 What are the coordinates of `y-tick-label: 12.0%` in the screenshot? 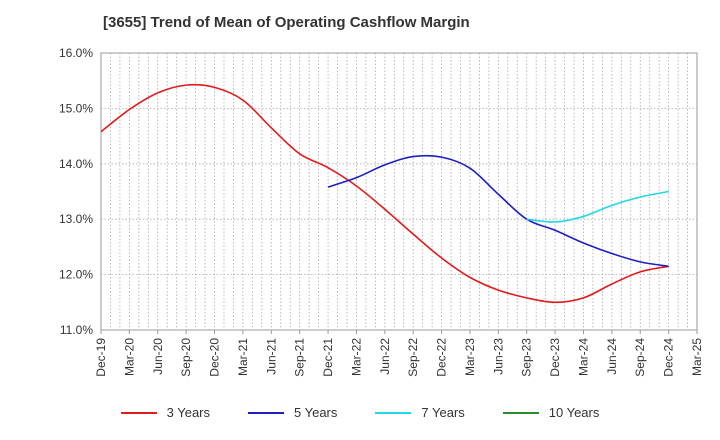 It's located at (76, 275).